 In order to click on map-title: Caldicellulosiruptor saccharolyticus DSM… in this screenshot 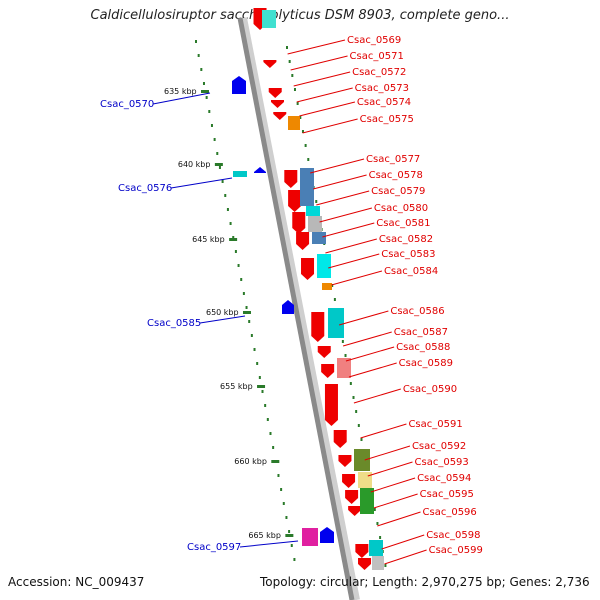, I will do `click(300, 15)`.